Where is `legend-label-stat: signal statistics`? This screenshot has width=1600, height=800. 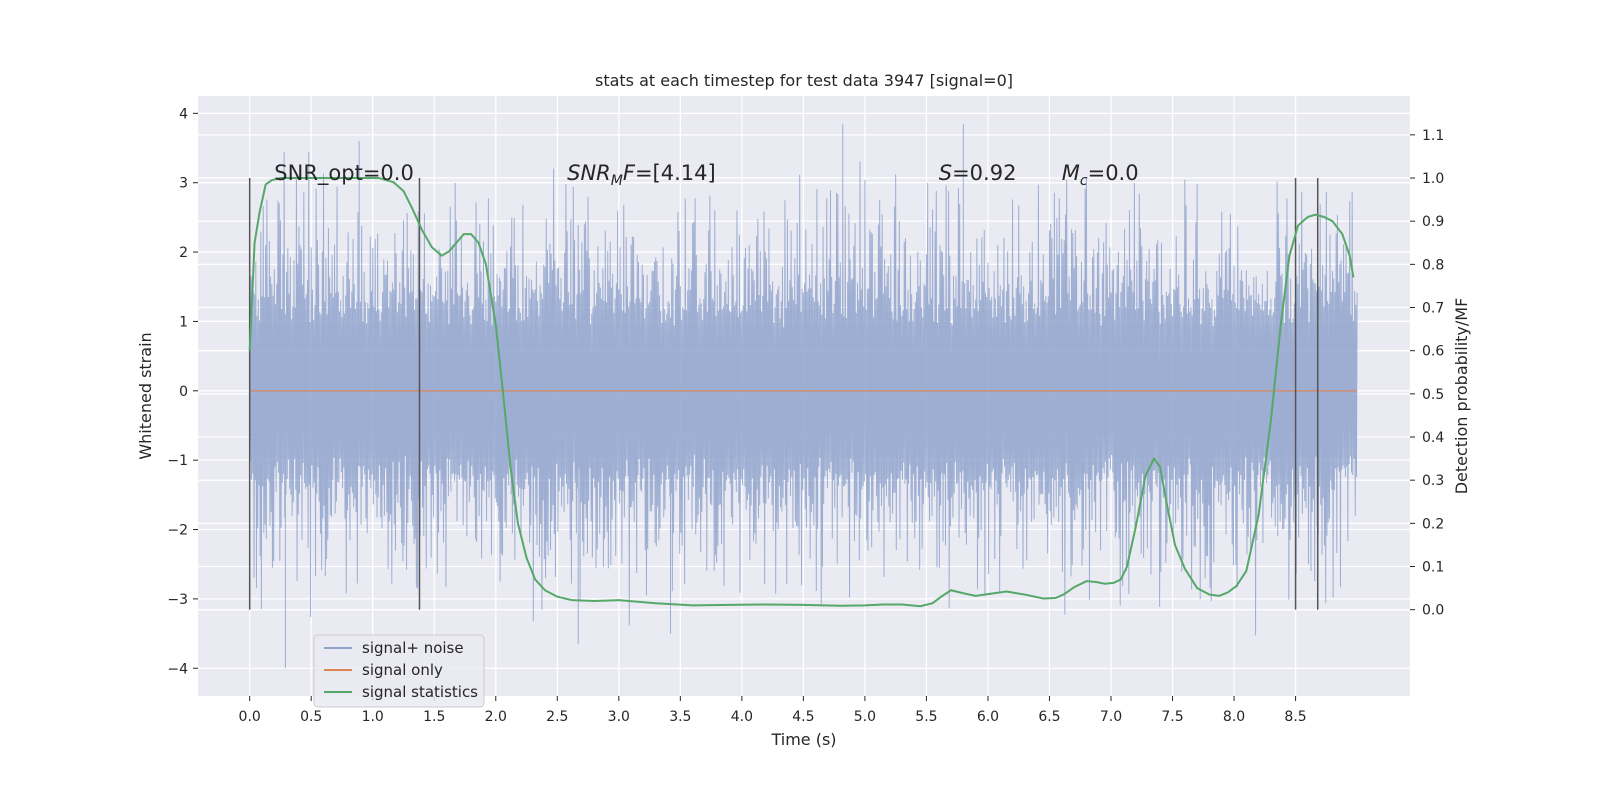
legend-label-stat: signal statistics is located at coordinates (420, 692).